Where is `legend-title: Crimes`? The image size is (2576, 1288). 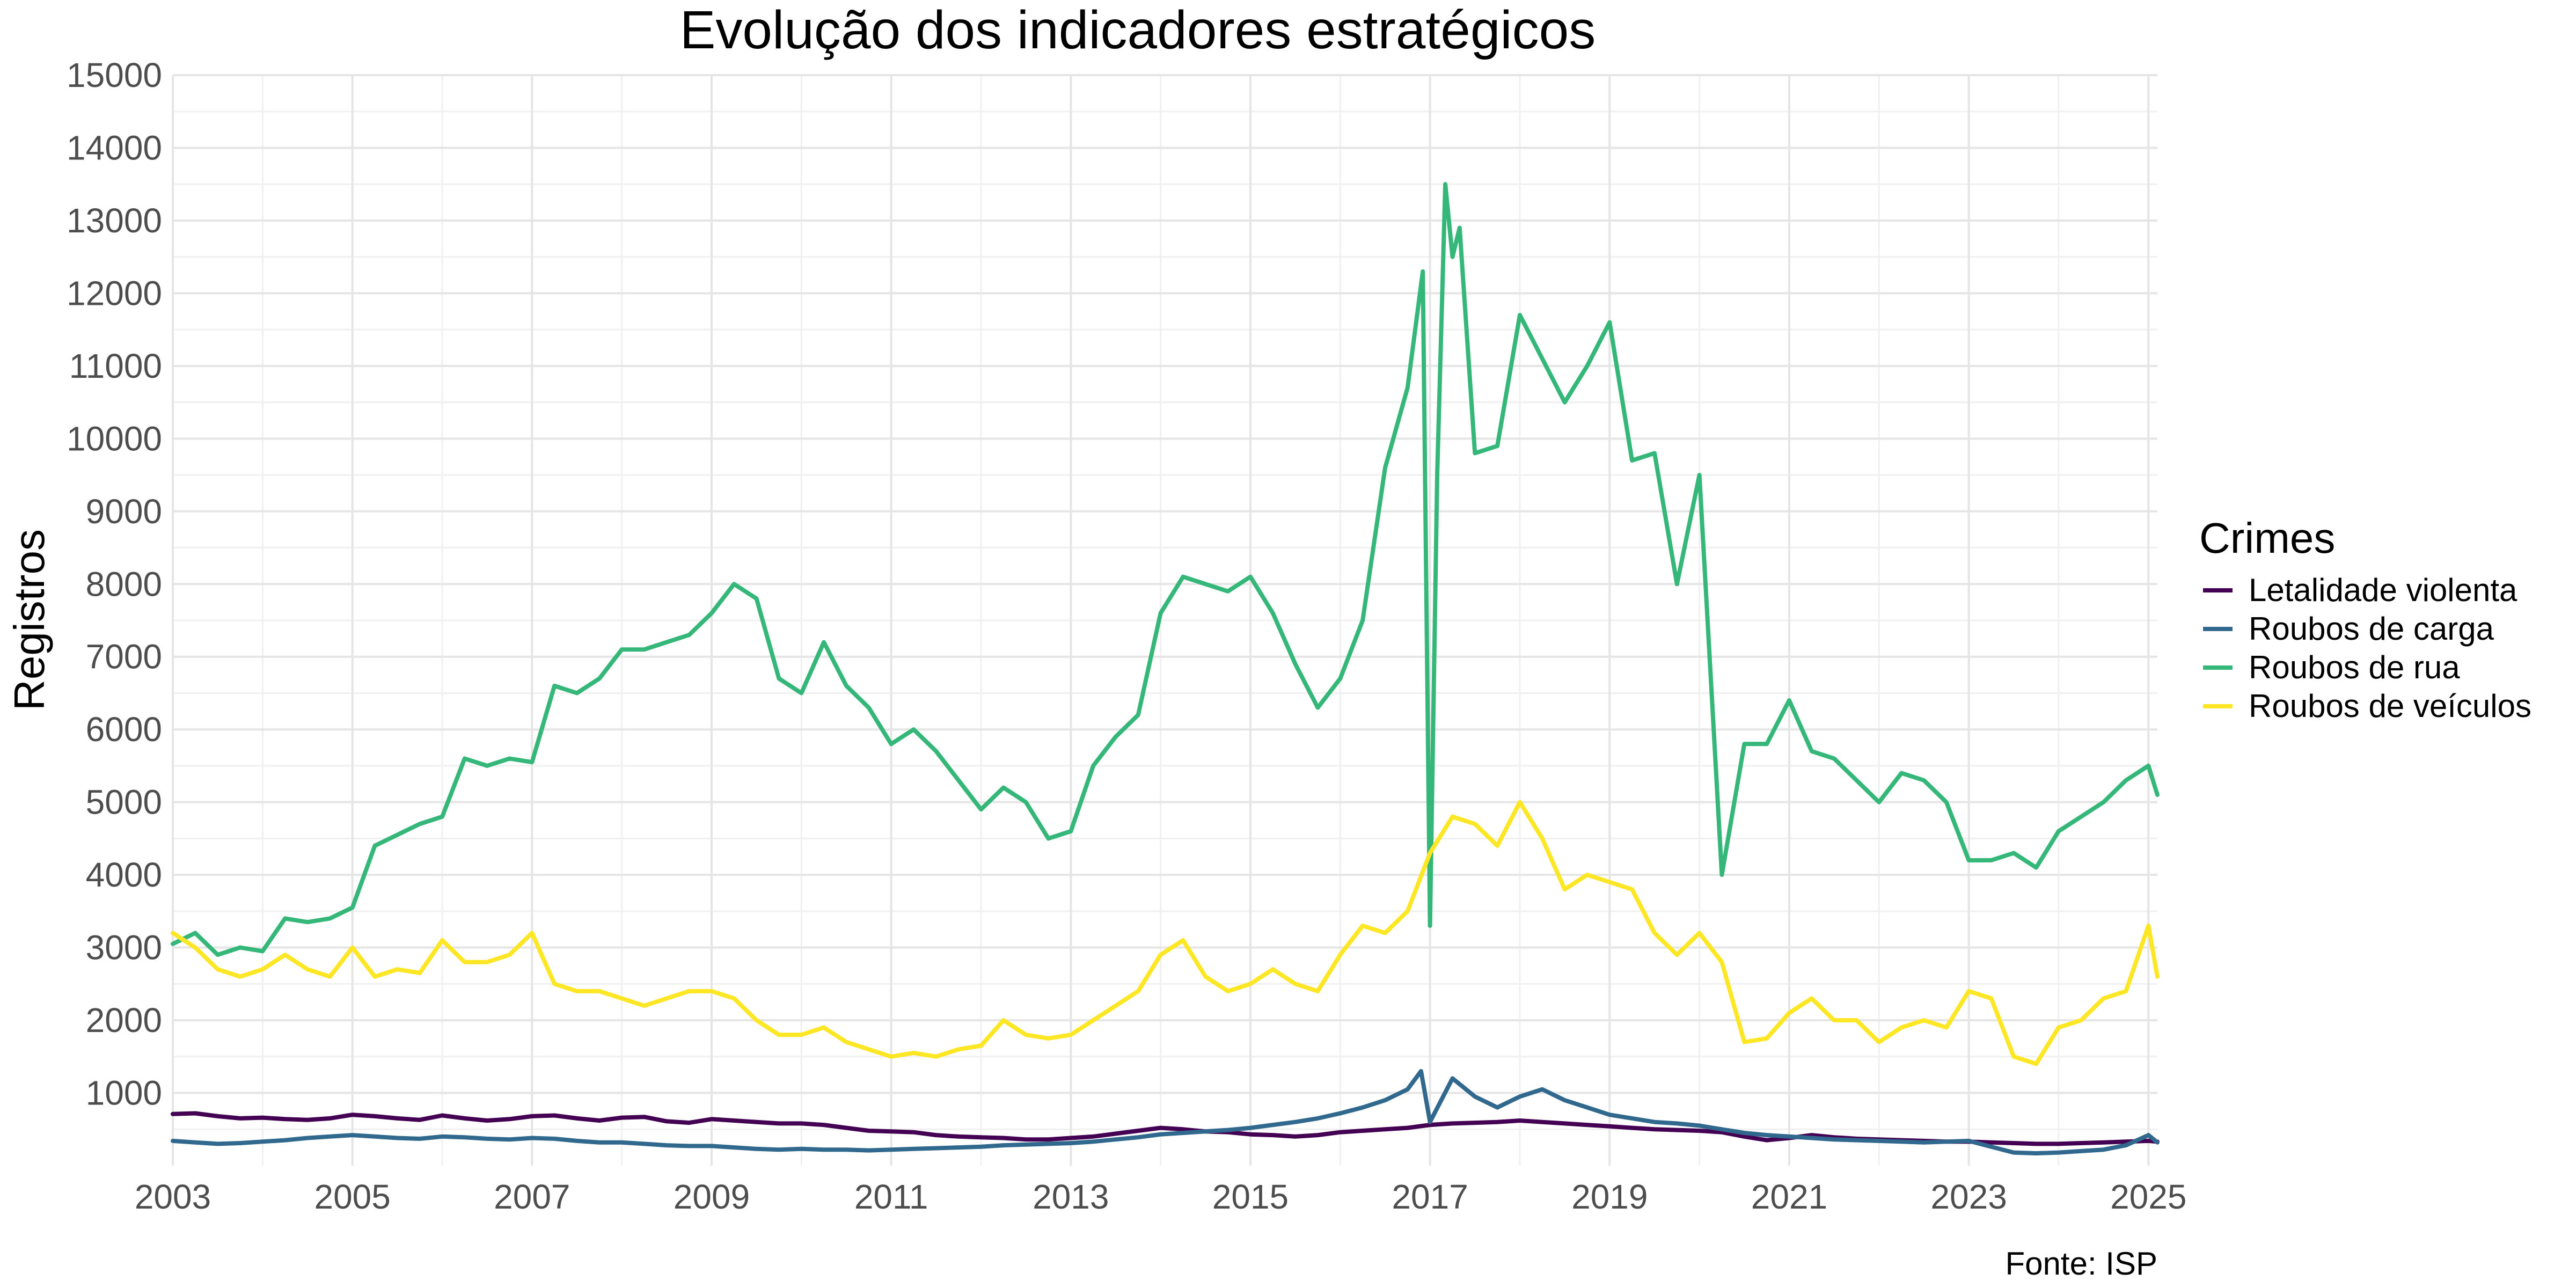 legend-title: Crimes is located at coordinates (2267, 538).